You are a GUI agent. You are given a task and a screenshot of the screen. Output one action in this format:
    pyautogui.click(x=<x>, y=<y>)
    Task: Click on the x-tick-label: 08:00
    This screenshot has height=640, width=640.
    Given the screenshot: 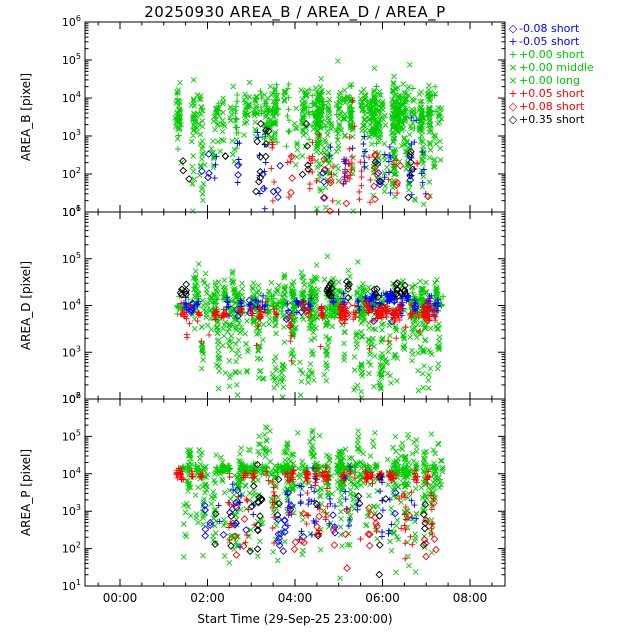 What is the action you would take?
    pyautogui.click(x=470, y=598)
    